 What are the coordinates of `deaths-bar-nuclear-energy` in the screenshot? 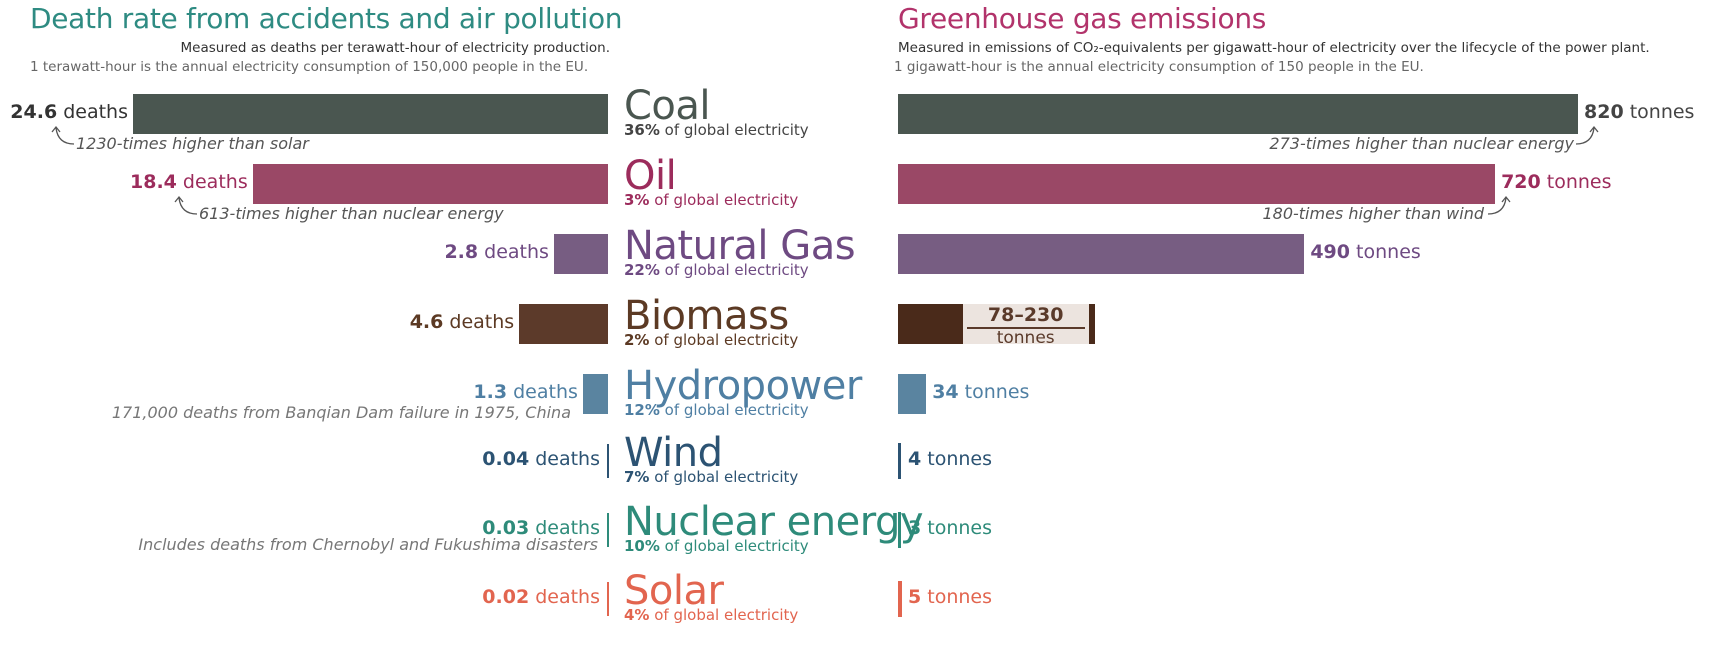 It's located at (608, 530).